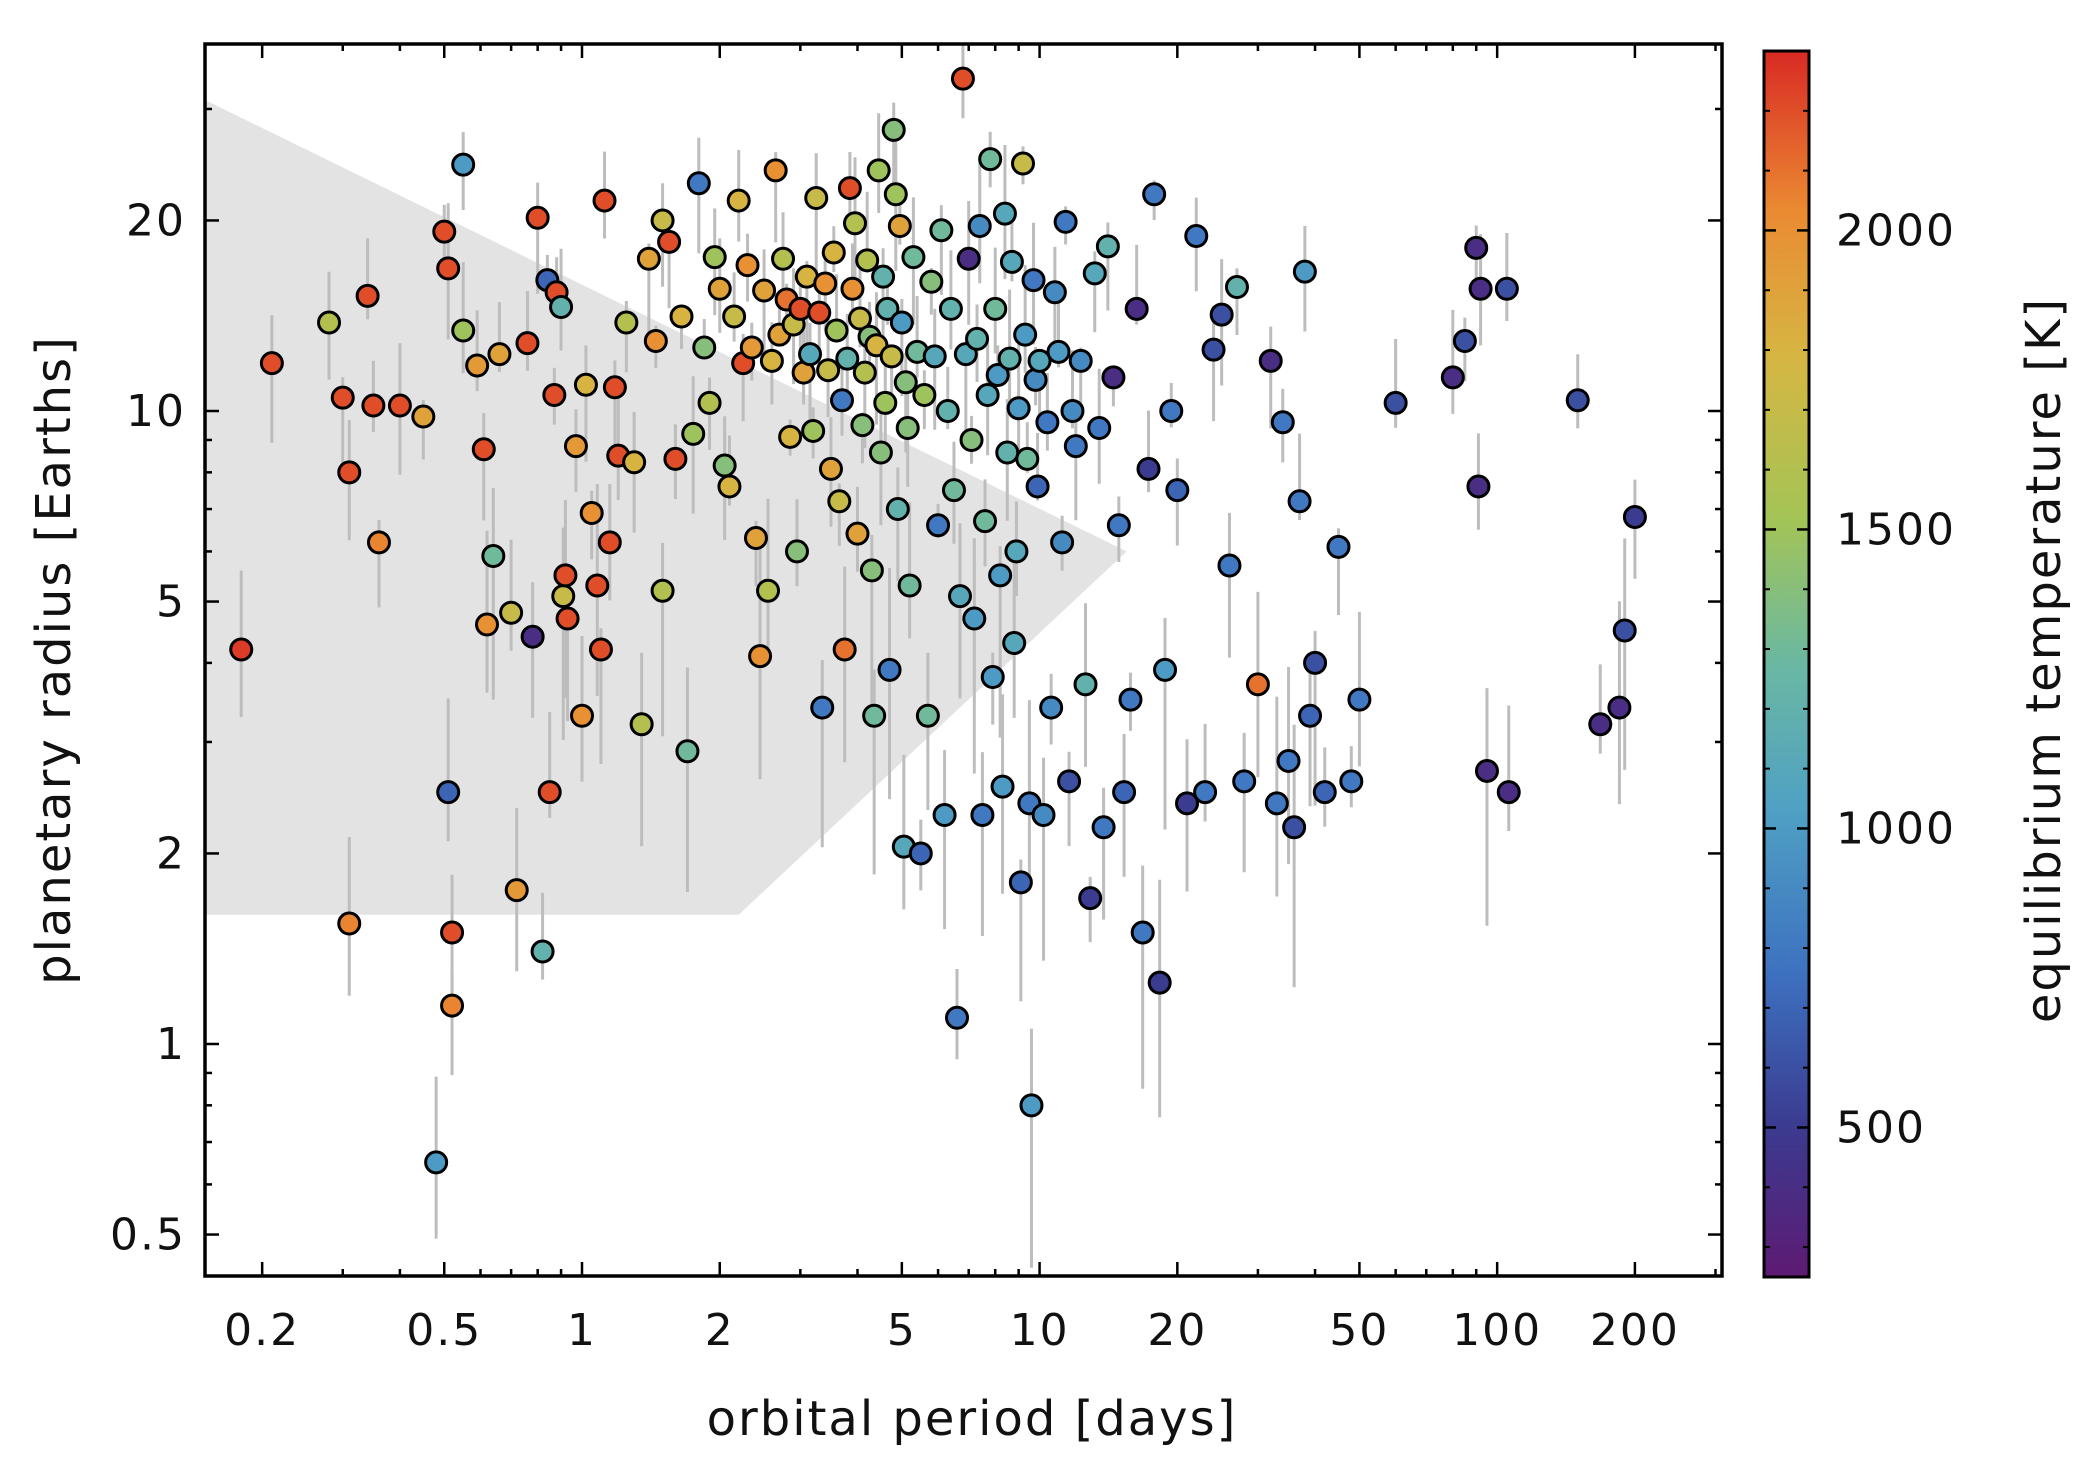 The image size is (2083, 1458). What do you see at coordinates (156, 220) in the screenshot?
I see `y-tick-label: 20` at bounding box center [156, 220].